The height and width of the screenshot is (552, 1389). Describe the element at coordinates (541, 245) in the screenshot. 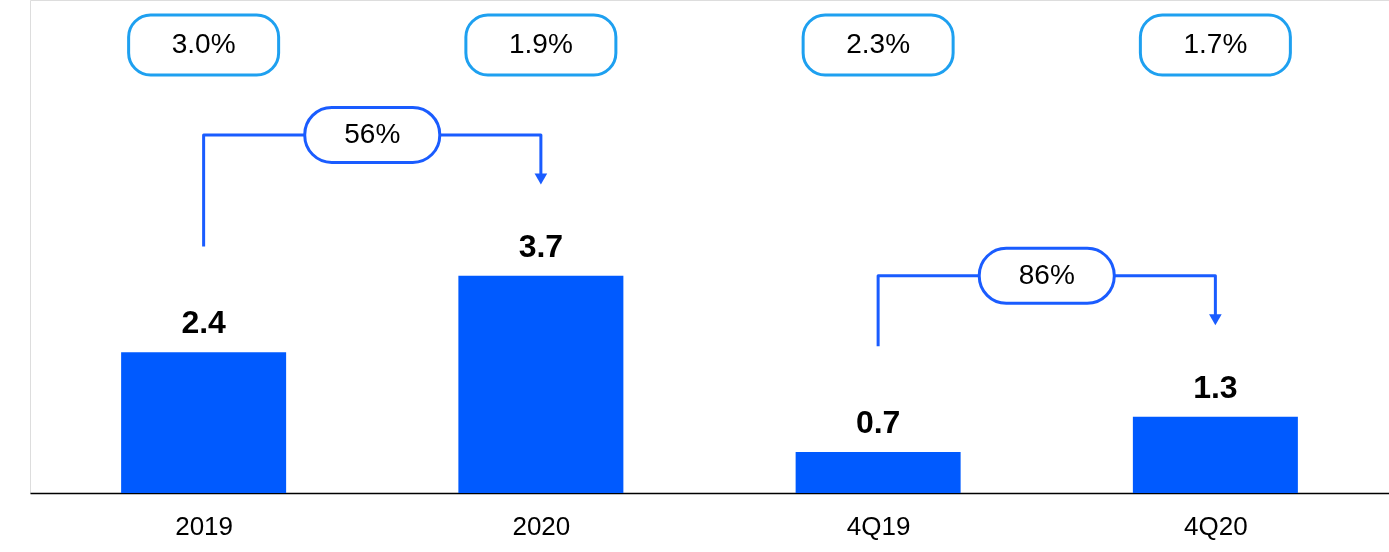

I see `data-label: 3.7` at that location.